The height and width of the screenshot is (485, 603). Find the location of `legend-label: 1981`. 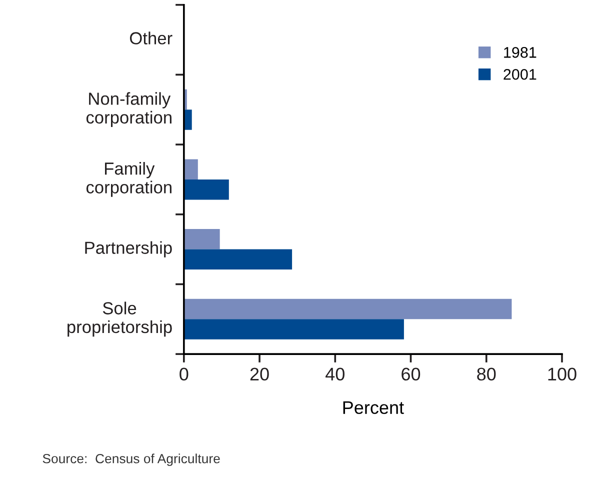

legend-label: 1981 is located at coordinates (520, 52).